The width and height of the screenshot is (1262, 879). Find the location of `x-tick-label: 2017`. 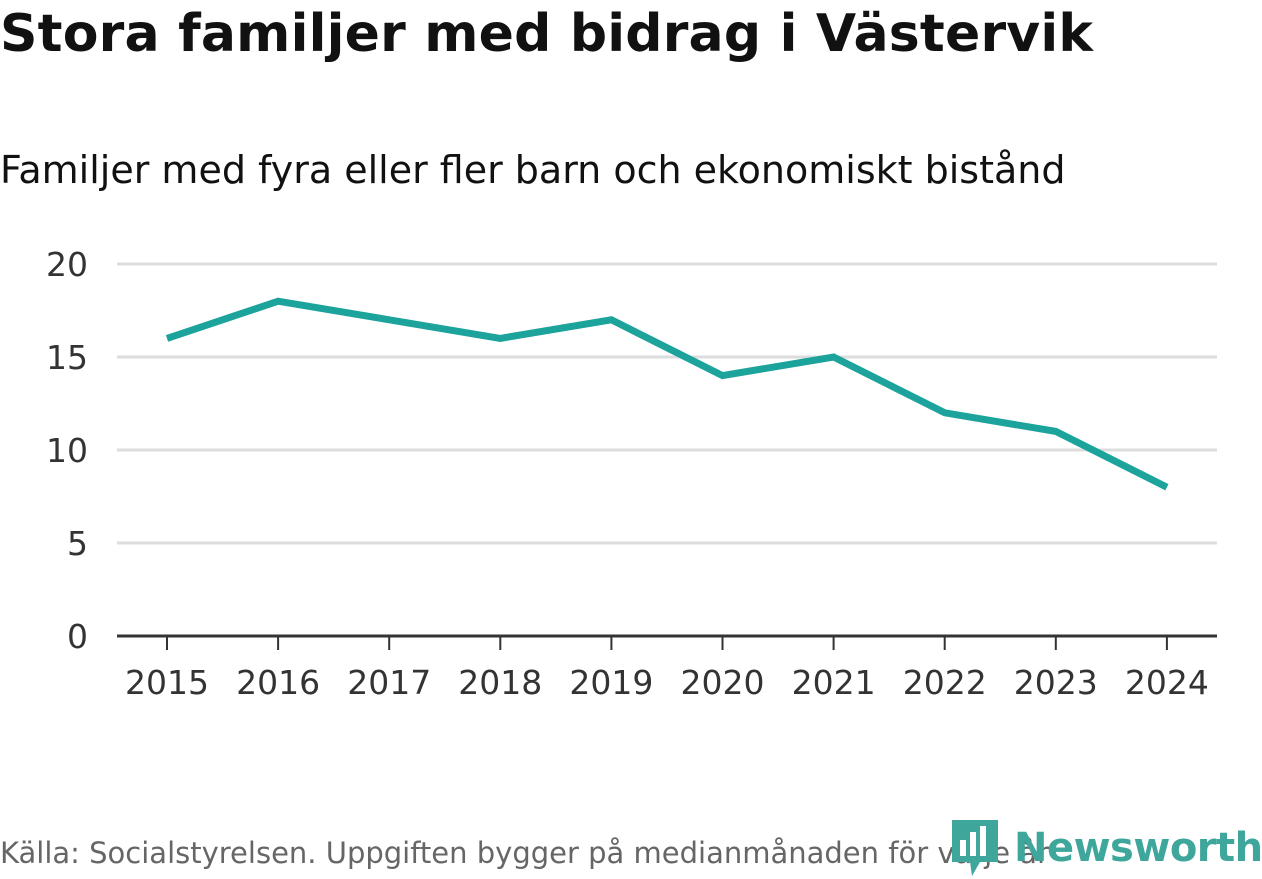

x-tick-label: 2017 is located at coordinates (389, 682).